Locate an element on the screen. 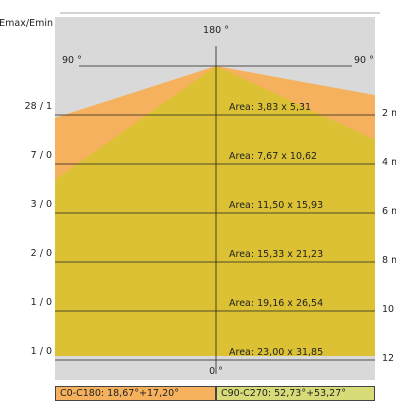 The image size is (396, 404). legend-c90-c270: C90-C270: 52,73°+53,27° is located at coordinates (295, 393).